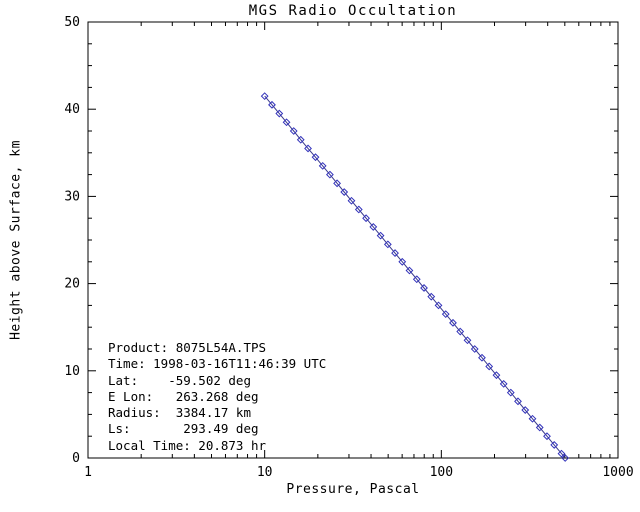 The width and height of the screenshot is (640, 512). What do you see at coordinates (76, 458) in the screenshot?
I see `y-tick-label: 0` at bounding box center [76, 458].